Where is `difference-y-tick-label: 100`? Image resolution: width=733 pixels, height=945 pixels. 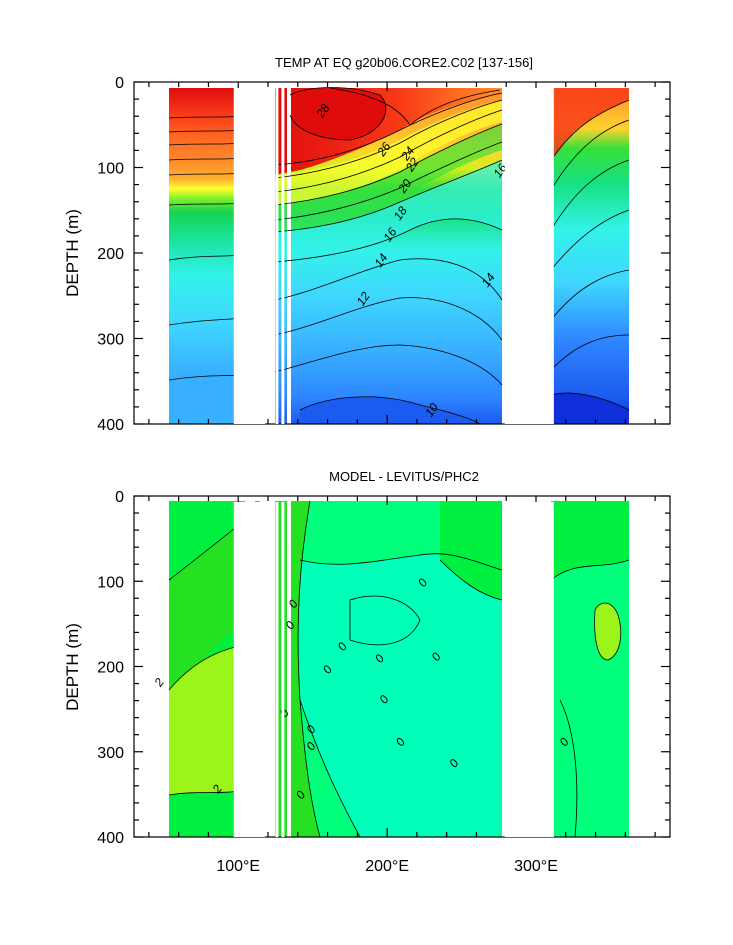 difference-y-tick-label: 100 is located at coordinates (110, 582).